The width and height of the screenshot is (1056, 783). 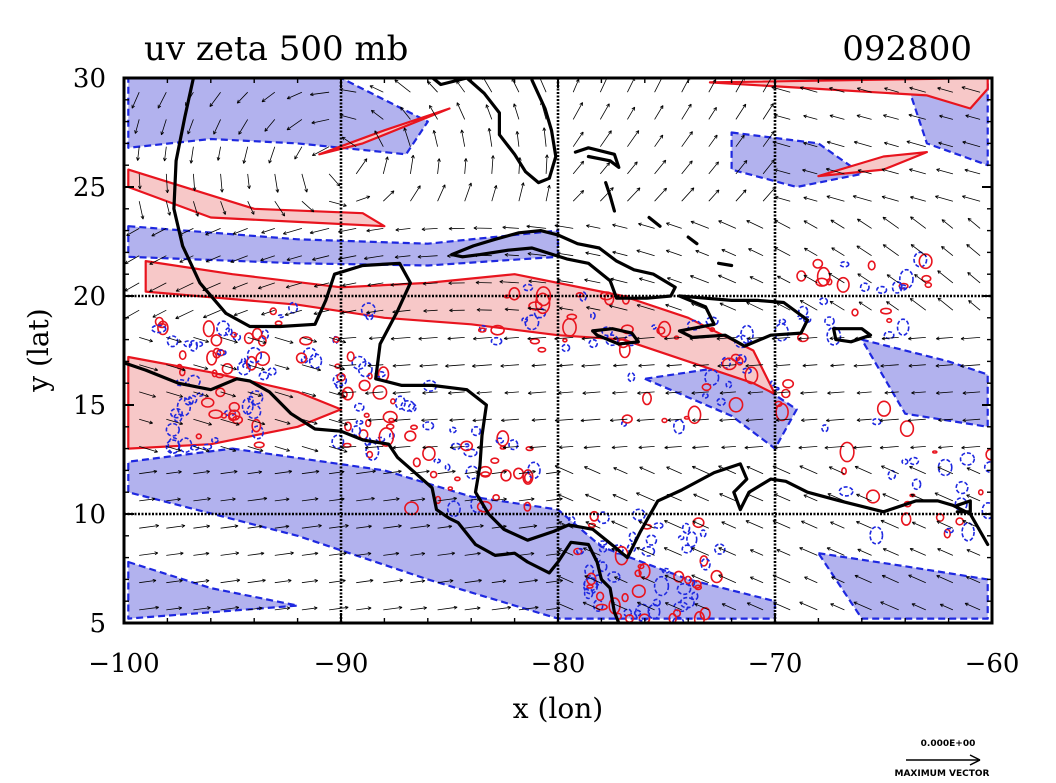 I want to click on x-tick-label: −70, so click(x=775, y=664).